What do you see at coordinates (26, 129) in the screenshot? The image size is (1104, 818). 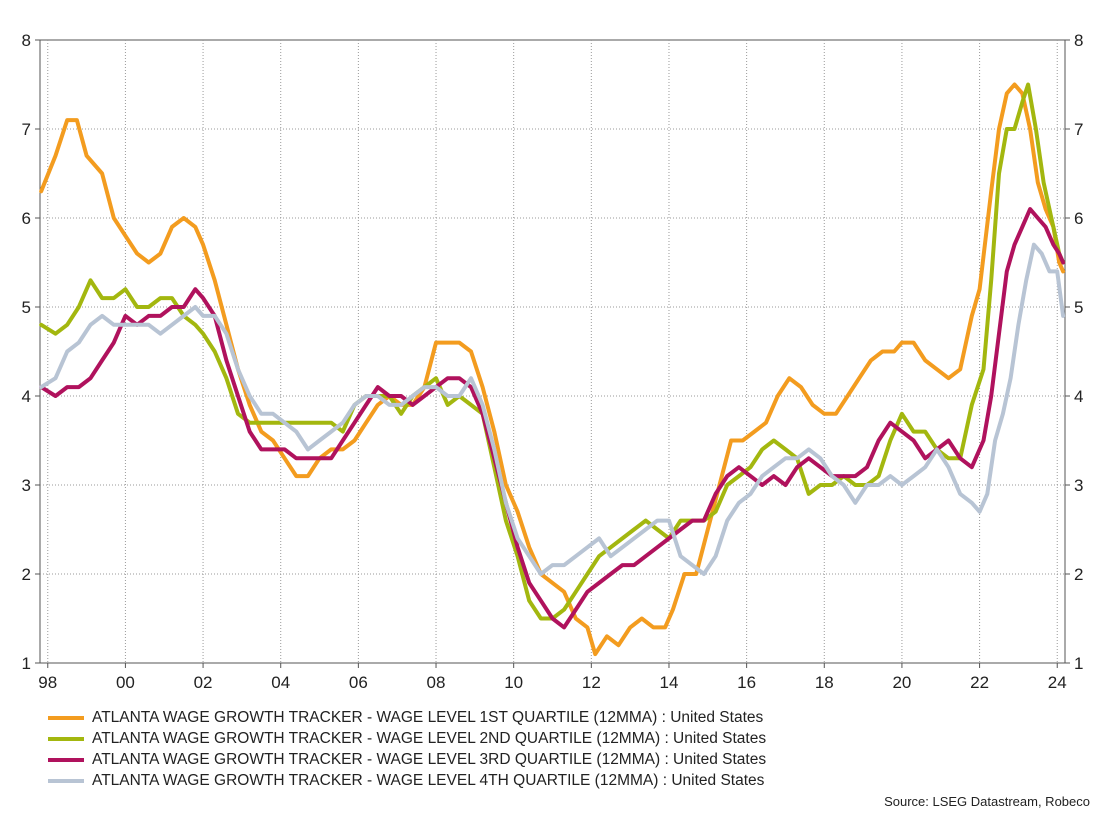 I see `y-tick-label-left: 7` at bounding box center [26, 129].